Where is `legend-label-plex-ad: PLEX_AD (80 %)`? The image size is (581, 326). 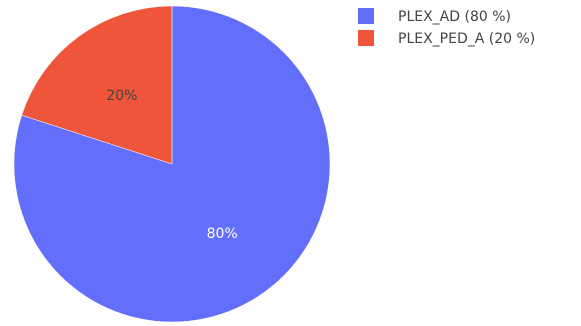
legend-label-plex-ad: PLEX_AD (80 %) is located at coordinates (454, 17).